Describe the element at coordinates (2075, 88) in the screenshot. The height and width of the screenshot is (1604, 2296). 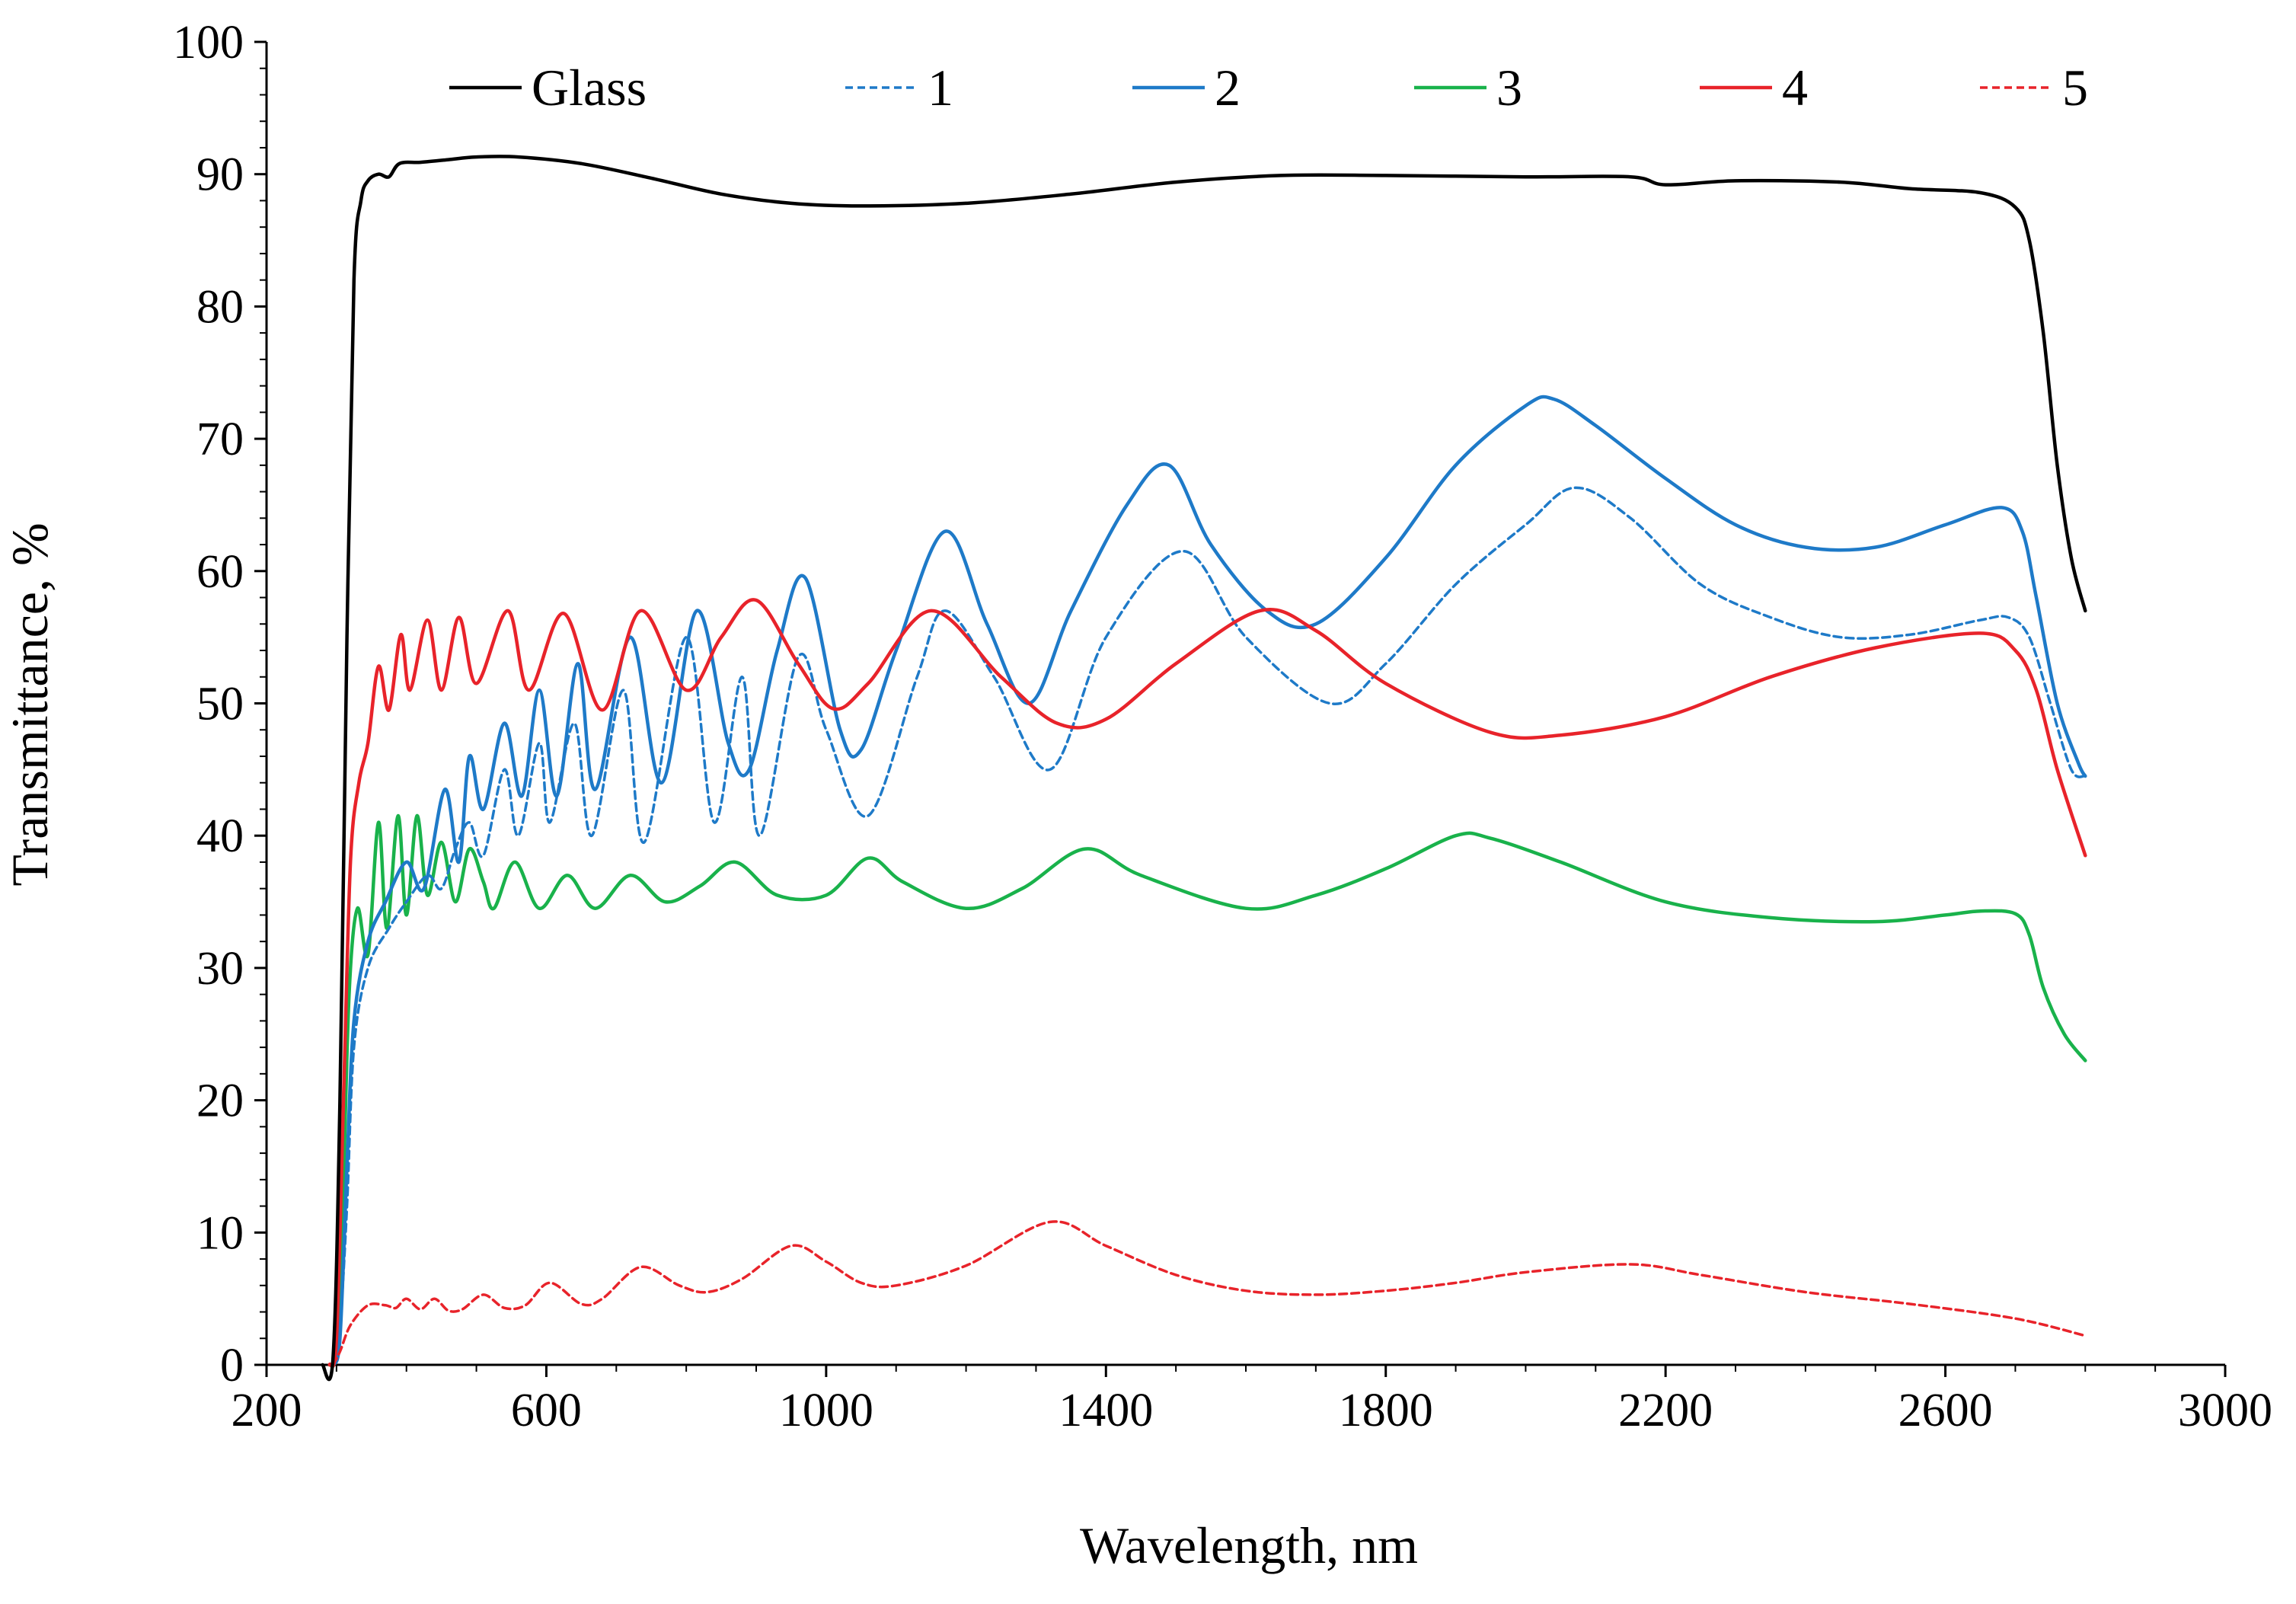
I see `legend-label: 5` at that location.